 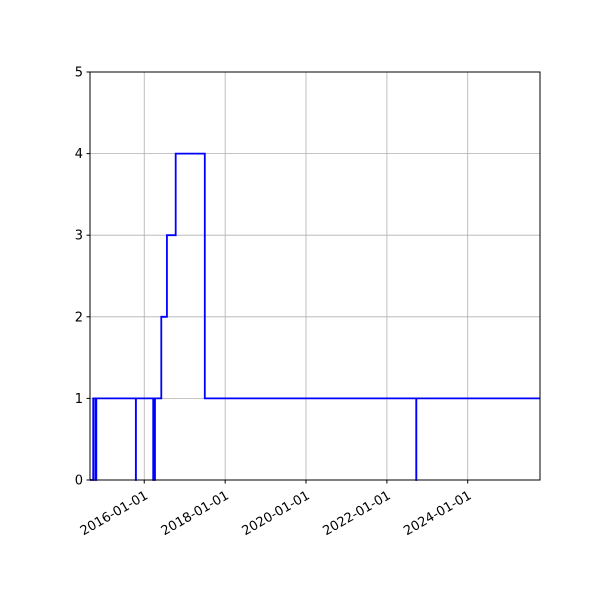 I want to click on y-axis: 0 1 2 3 4 5, so click(x=82, y=277).